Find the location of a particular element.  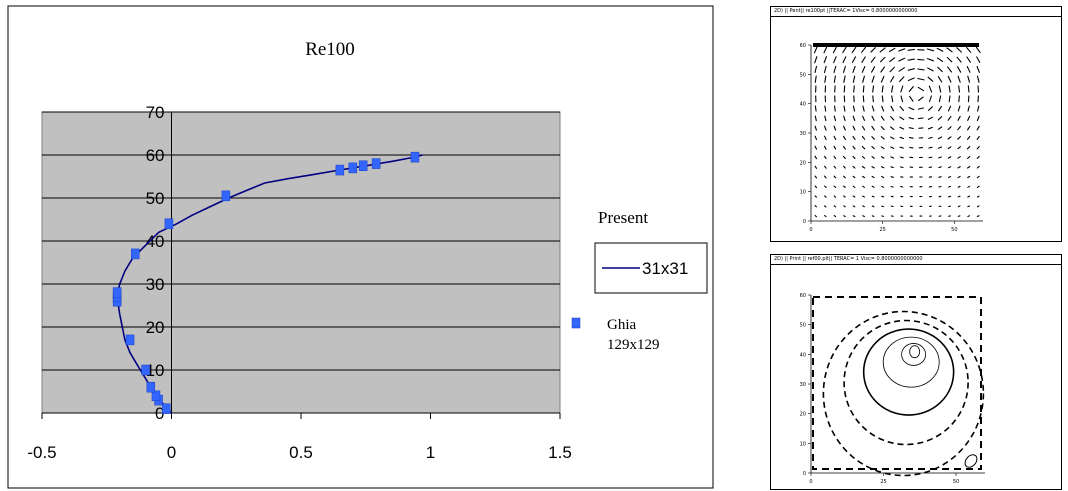

x-tick-label: 1 is located at coordinates (430, 452).